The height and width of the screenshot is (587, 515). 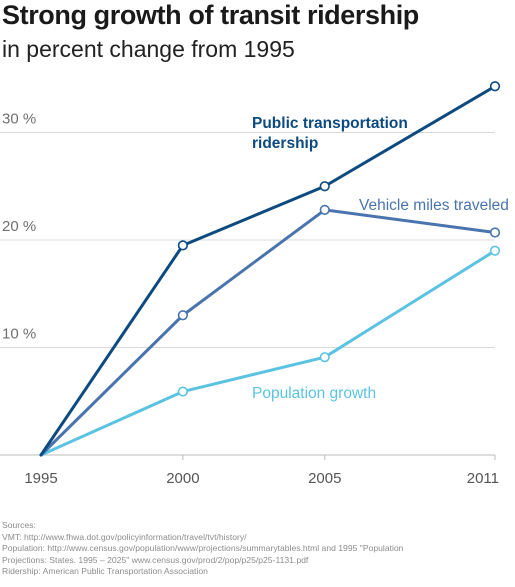 I want to click on y-tick-label: 30 %, so click(x=19, y=119).